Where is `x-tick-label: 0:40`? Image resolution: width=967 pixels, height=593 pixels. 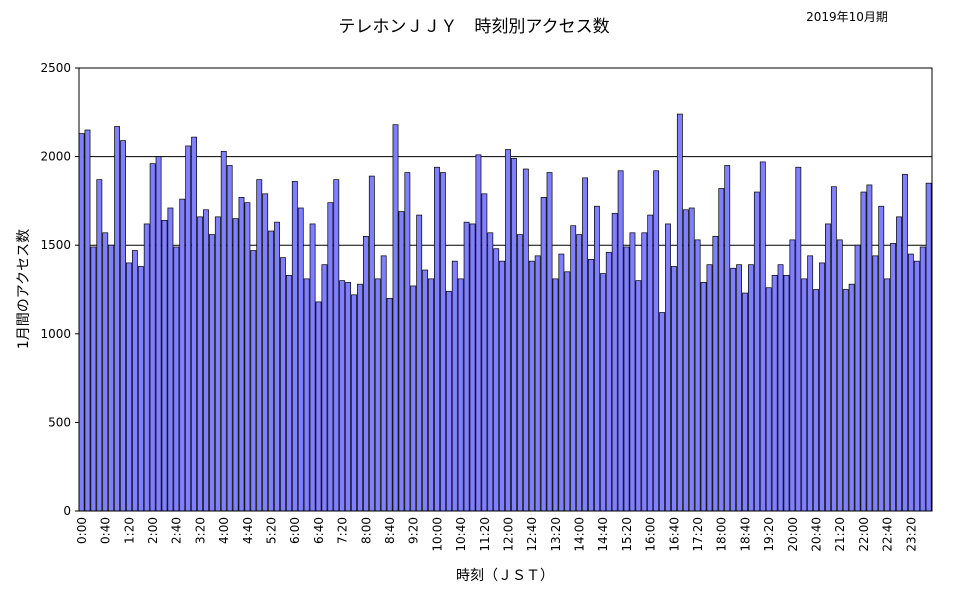
x-tick-label: 0:40 is located at coordinates (106, 530).